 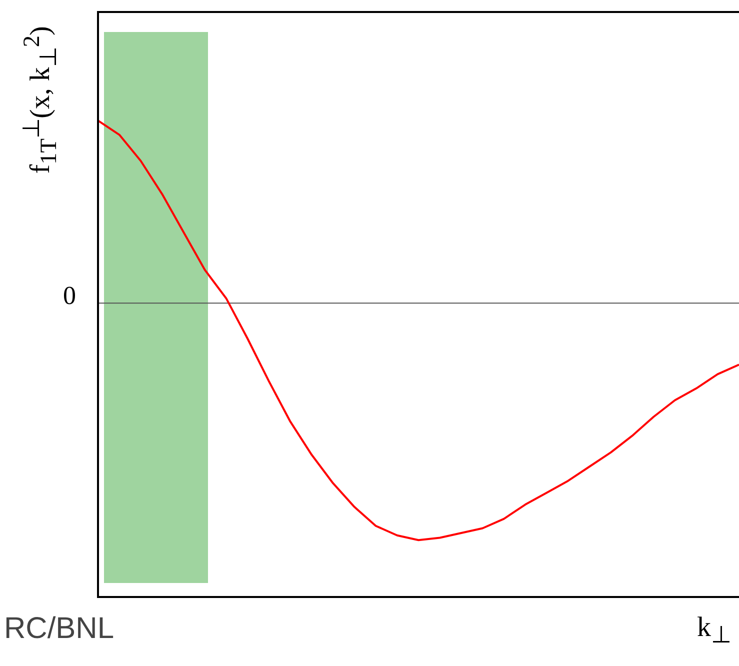 I want to click on text: RC/BNL, so click(x=59, y=629).